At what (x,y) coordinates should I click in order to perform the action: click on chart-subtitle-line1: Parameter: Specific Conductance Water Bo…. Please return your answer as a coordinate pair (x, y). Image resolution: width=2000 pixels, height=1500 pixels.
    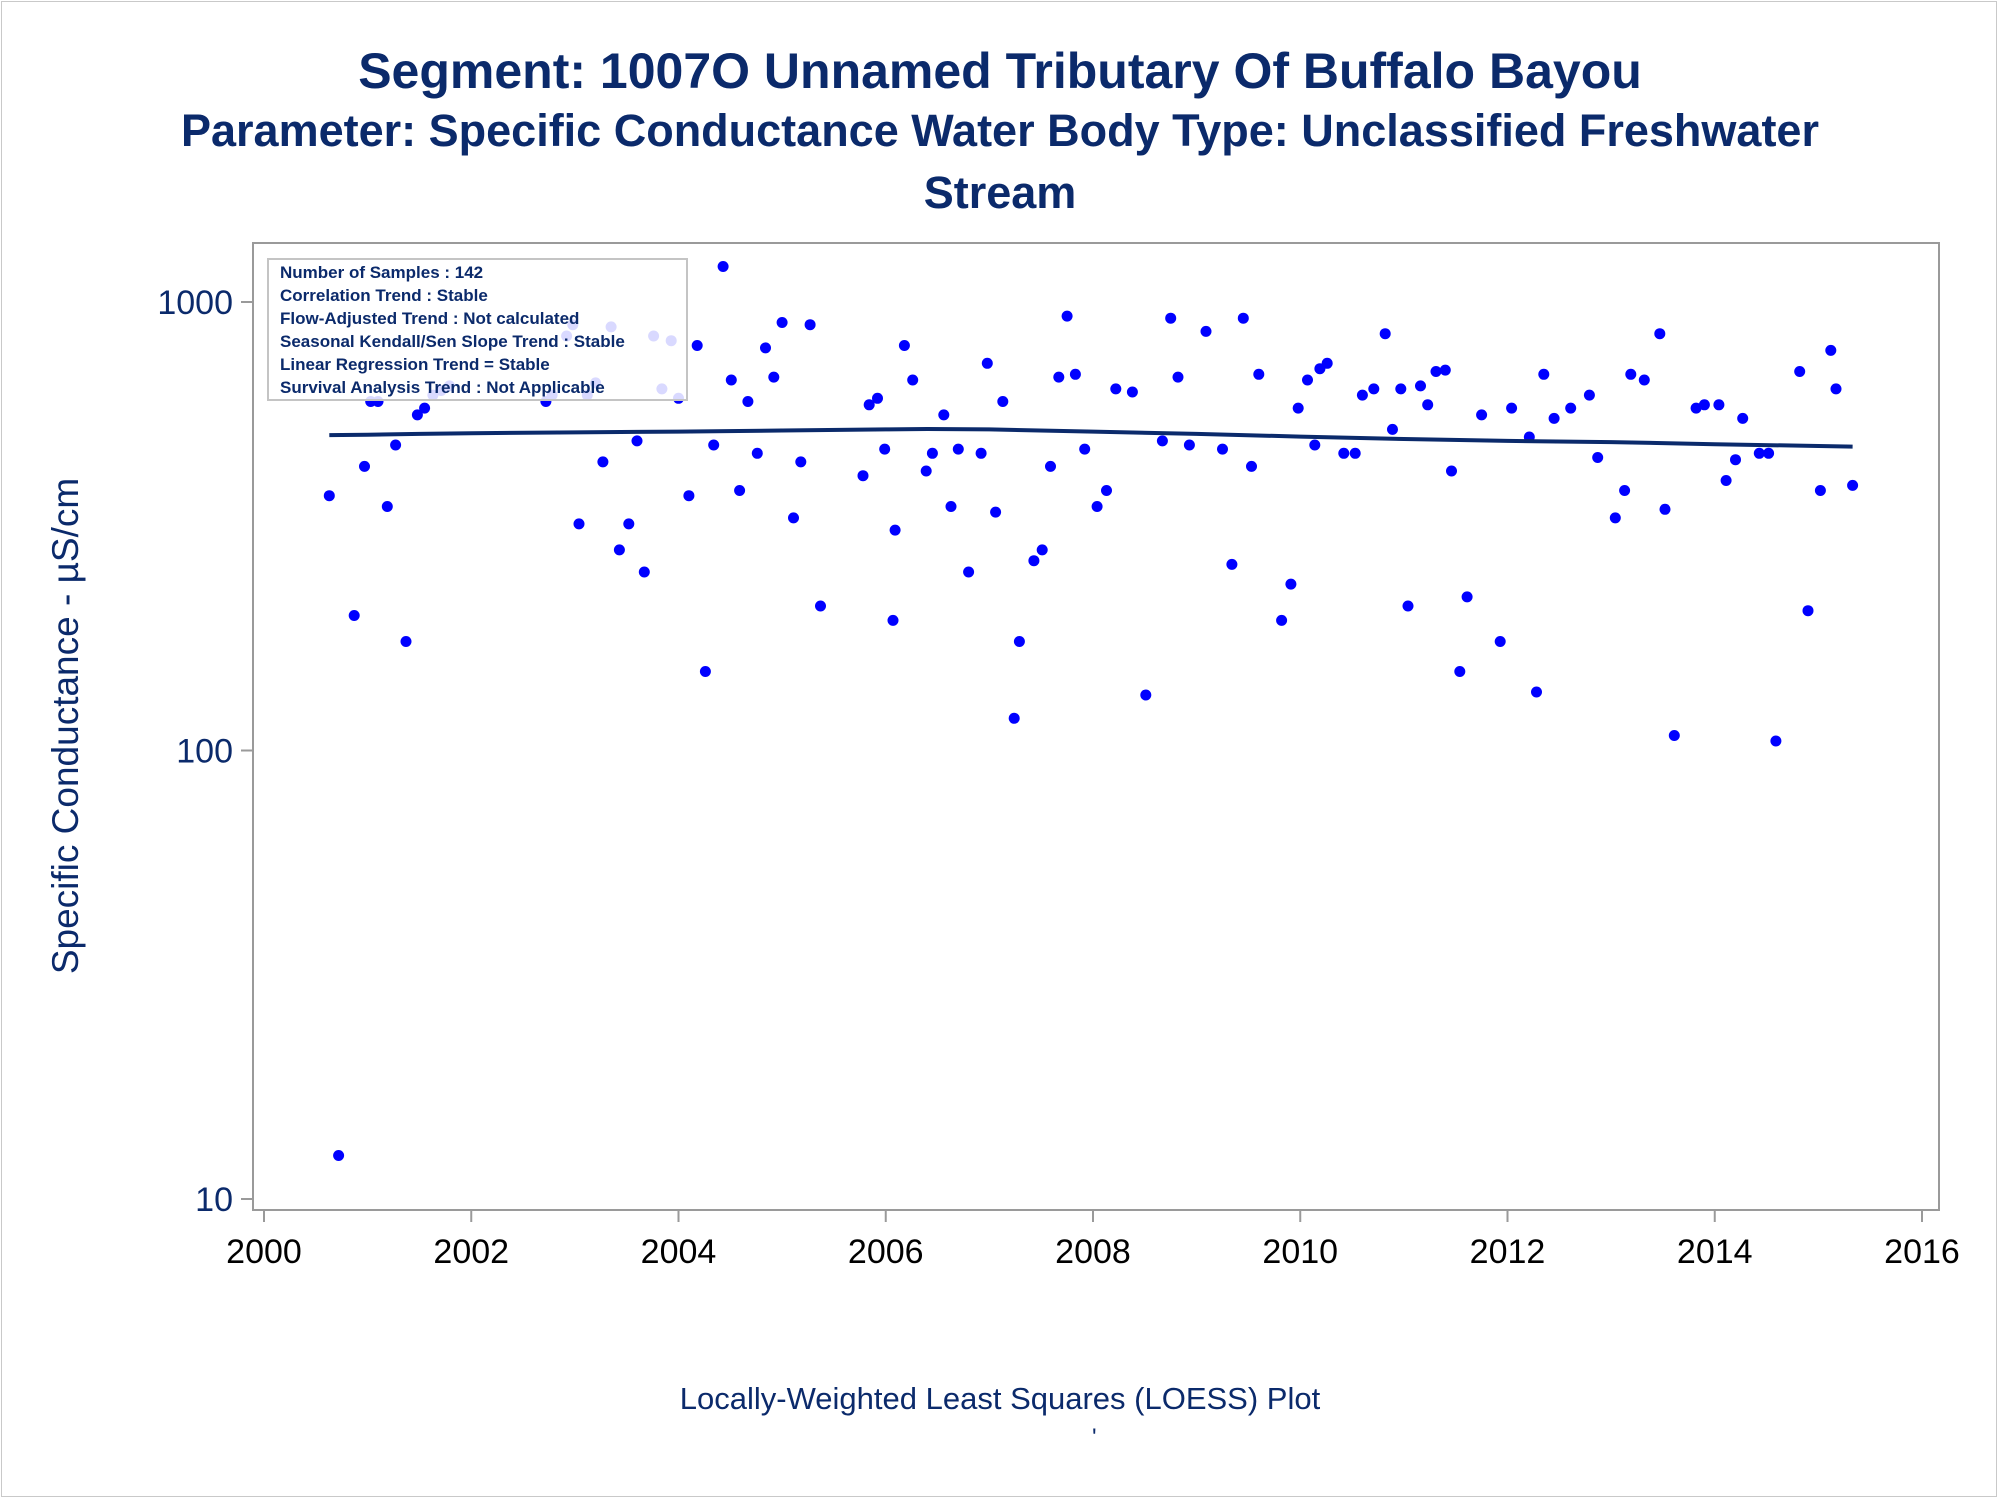
    Looking at the image, I should click on (1000, 130).